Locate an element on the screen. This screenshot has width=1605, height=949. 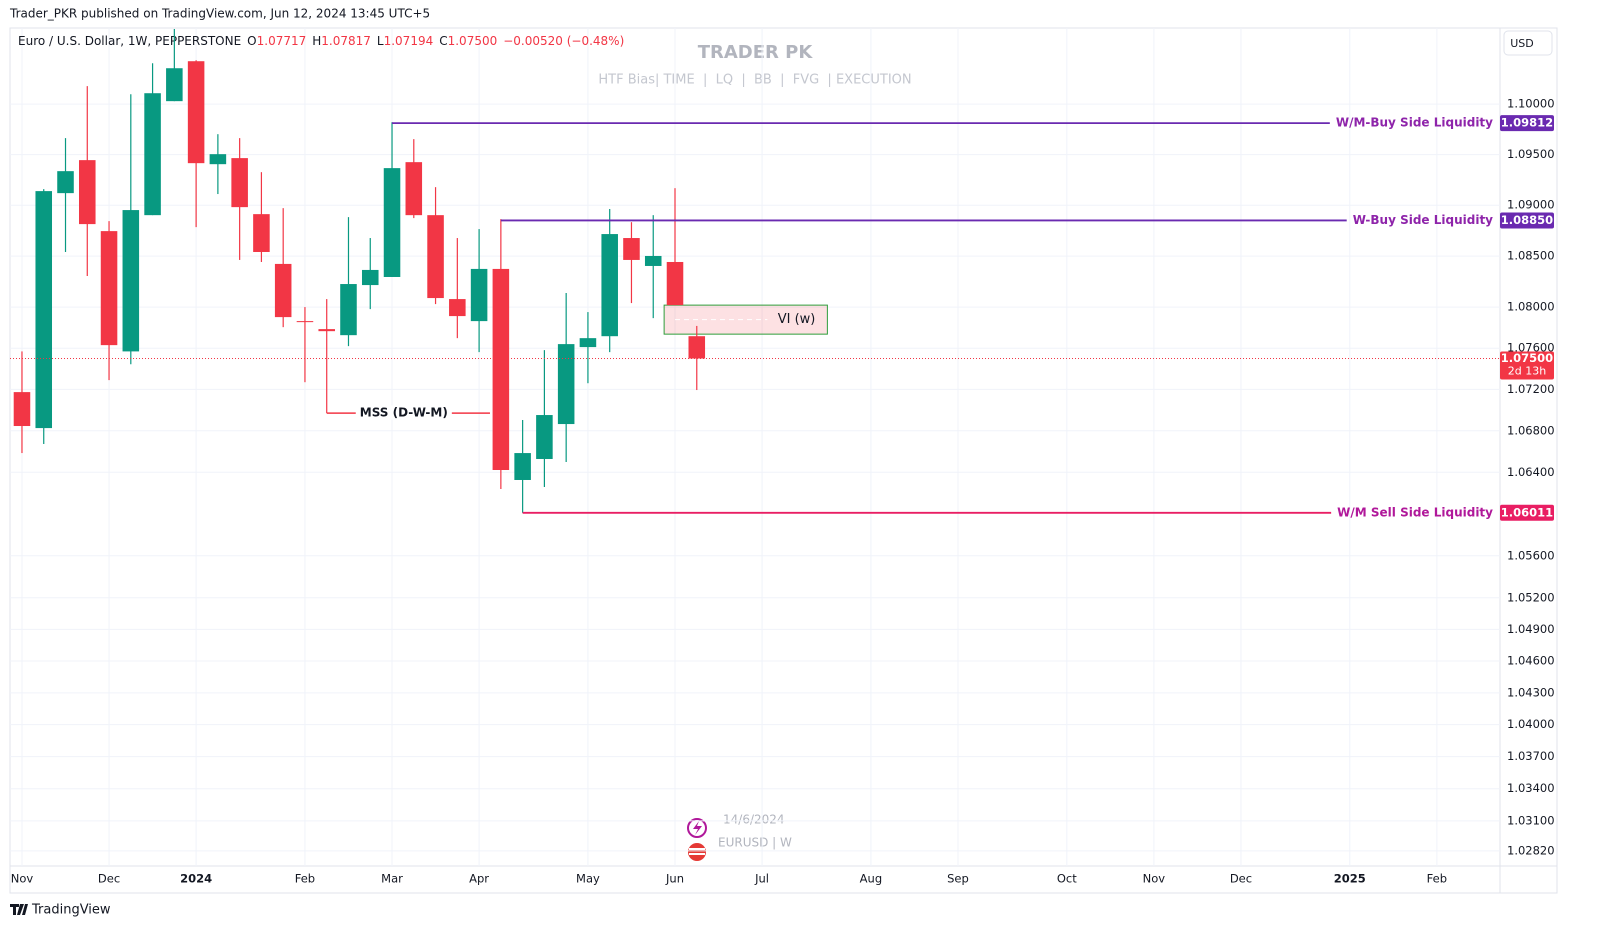
y-tick-label: 1.10000 is located at coordinates (1531, 104).